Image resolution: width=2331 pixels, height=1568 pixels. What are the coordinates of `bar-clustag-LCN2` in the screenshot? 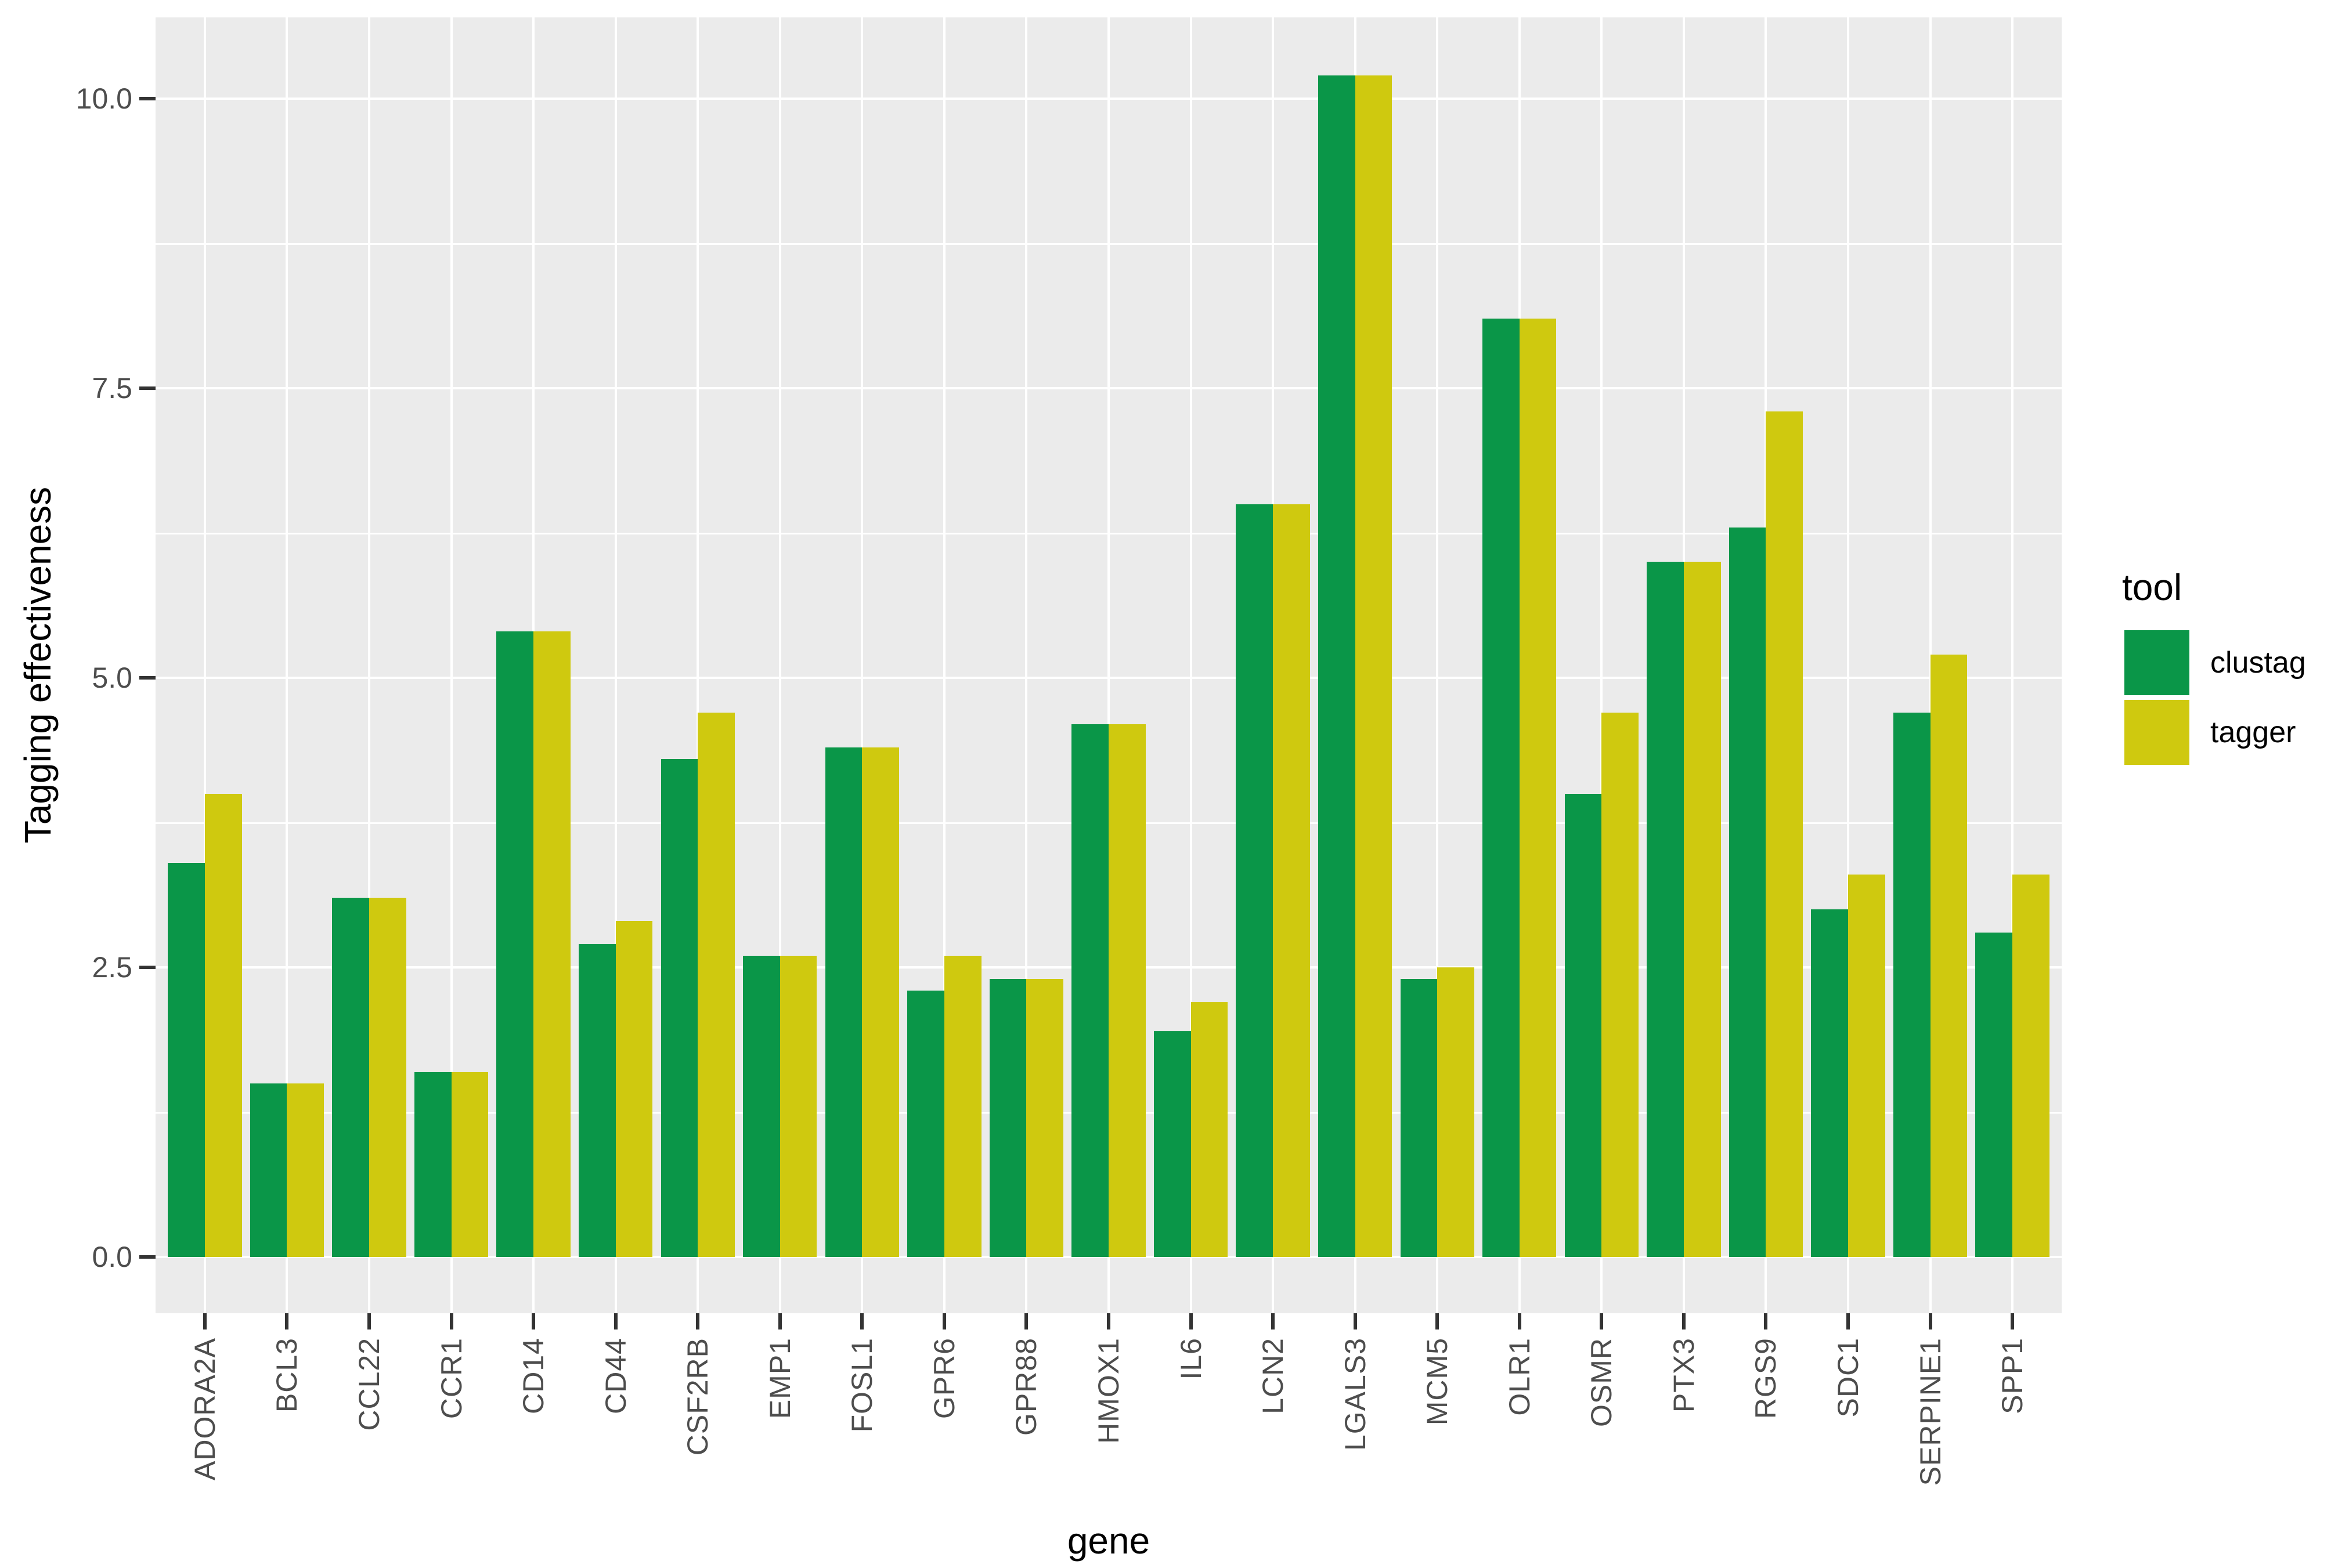 It's located at (1254, 880).